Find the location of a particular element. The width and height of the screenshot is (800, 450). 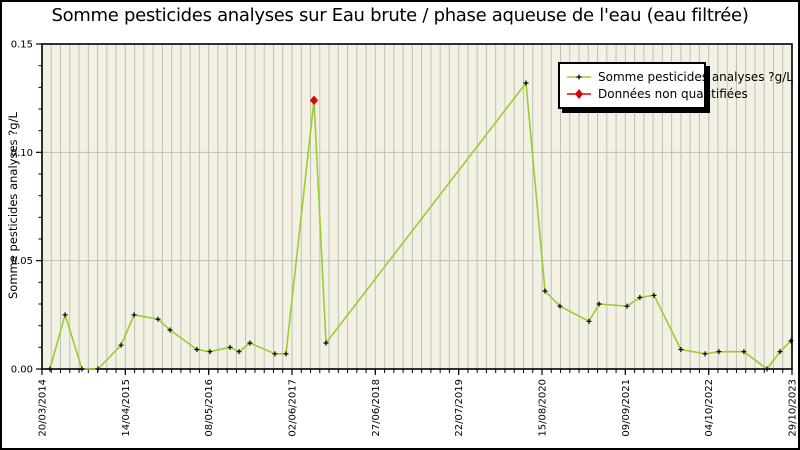

line-plus-marker-icon is located at coordinates (579, 76).